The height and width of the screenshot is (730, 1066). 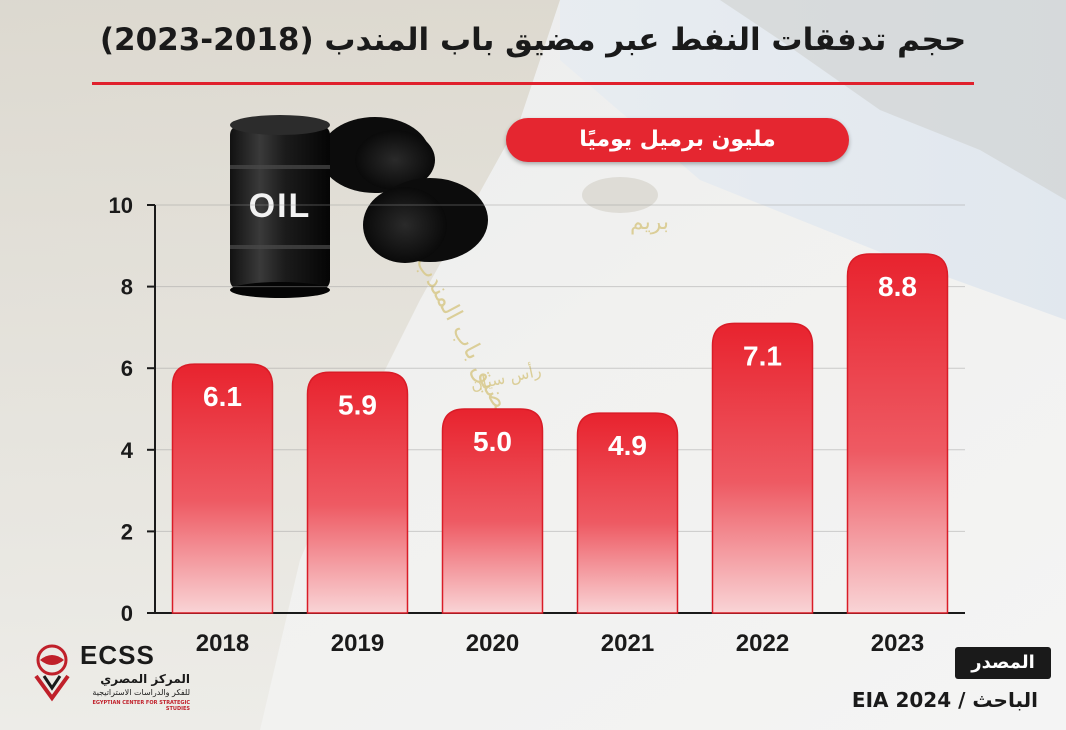 I want to click on x-tick-label: 2018, so click(x=222, y=643).